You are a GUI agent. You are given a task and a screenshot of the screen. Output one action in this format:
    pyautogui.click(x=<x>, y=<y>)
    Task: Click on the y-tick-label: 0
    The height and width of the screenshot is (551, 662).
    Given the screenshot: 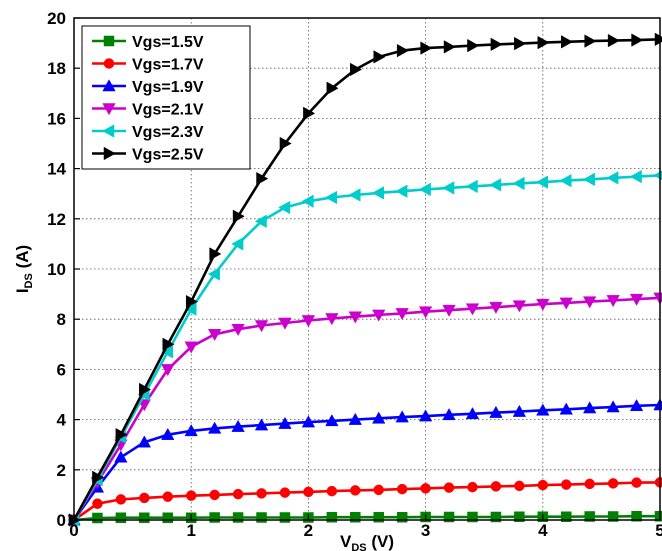 What is the action you would take?
    pyautogui.click(x=61, y=520)
    